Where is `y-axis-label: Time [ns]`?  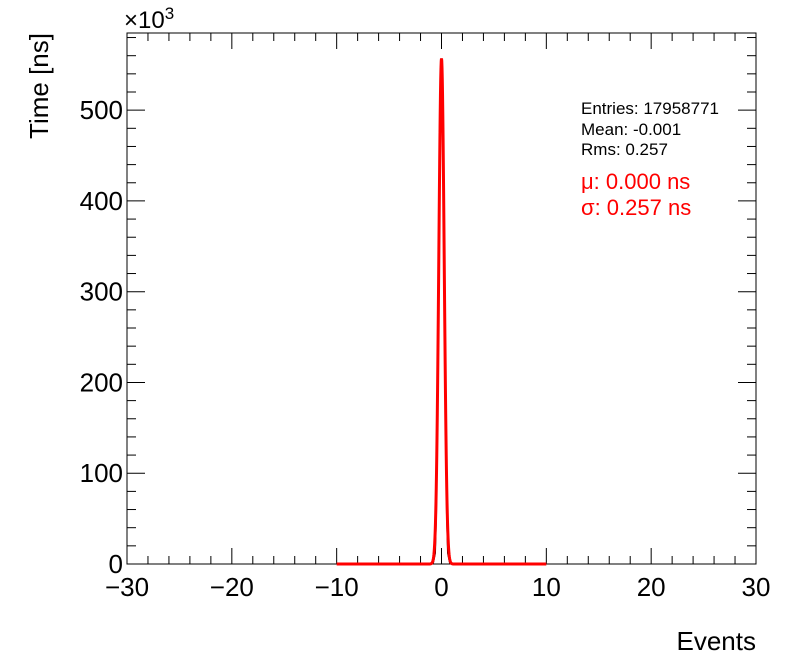 y-axis-label: Time [ns] is located at coordinates (39, 86).